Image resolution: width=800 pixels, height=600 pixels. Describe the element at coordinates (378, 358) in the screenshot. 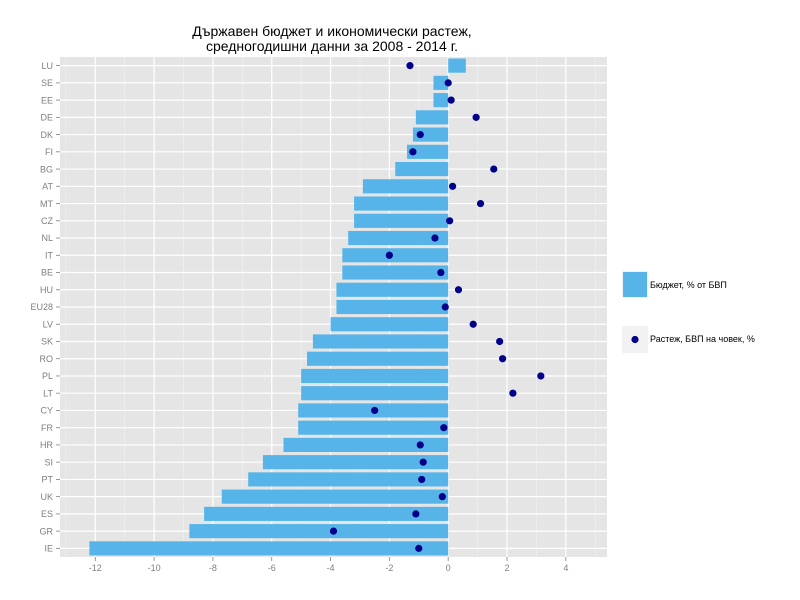

I see `bar-RO` at that location.